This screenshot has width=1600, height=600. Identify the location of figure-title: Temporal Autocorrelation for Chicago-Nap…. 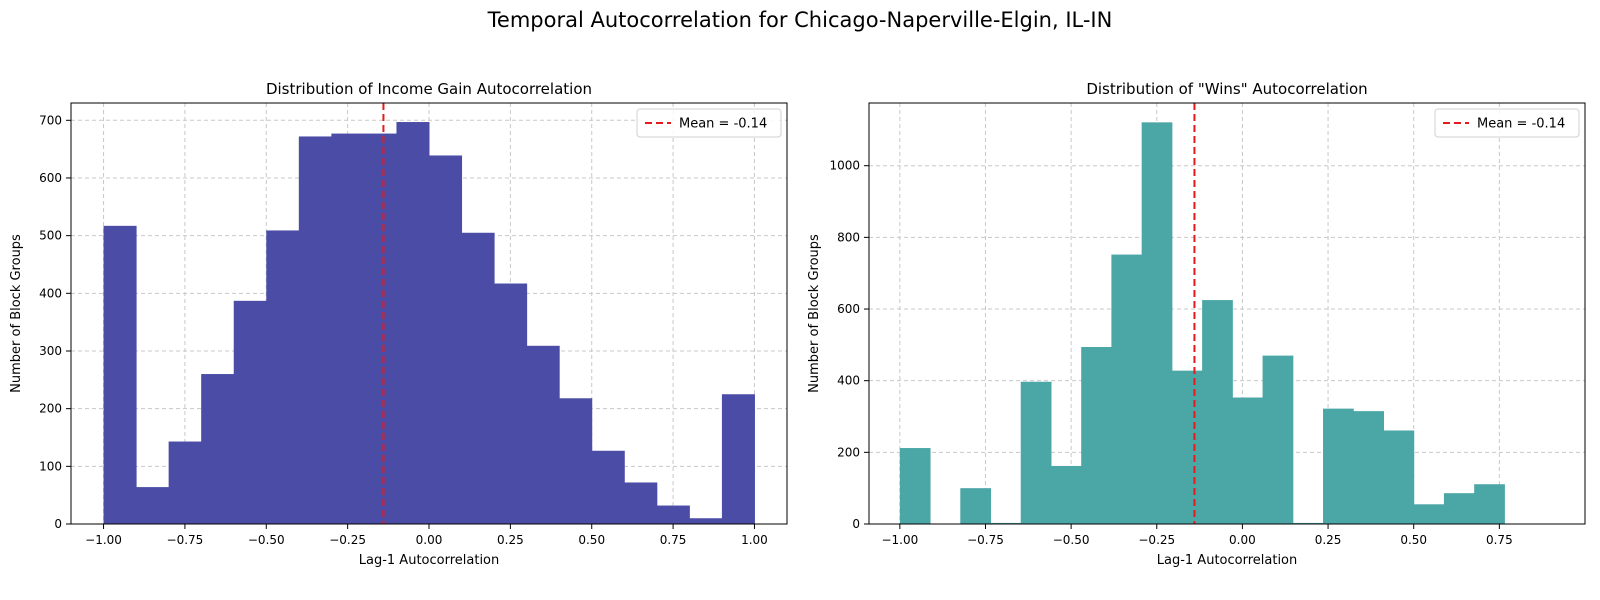
(800, 20).